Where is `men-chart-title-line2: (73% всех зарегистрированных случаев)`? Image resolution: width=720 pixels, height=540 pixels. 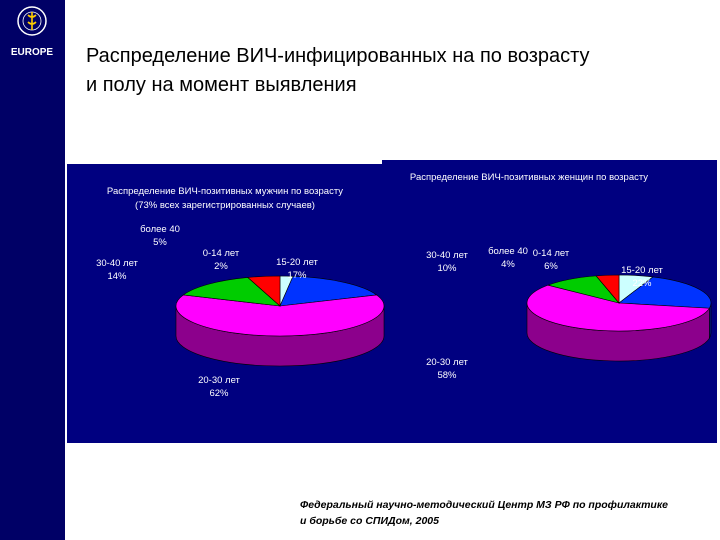
men-chart-title-line2: (73% всех зарегистрированных случаев) is located at coordinates (225, 205).